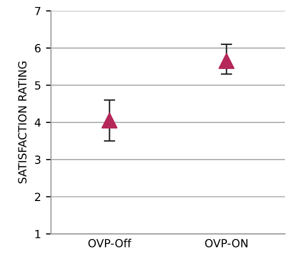 The width and height of the screenshot is (300, 272). Describe the element at coordinates (37, 196) in the screenshot. I see `y-tick-label: 2` at that location.